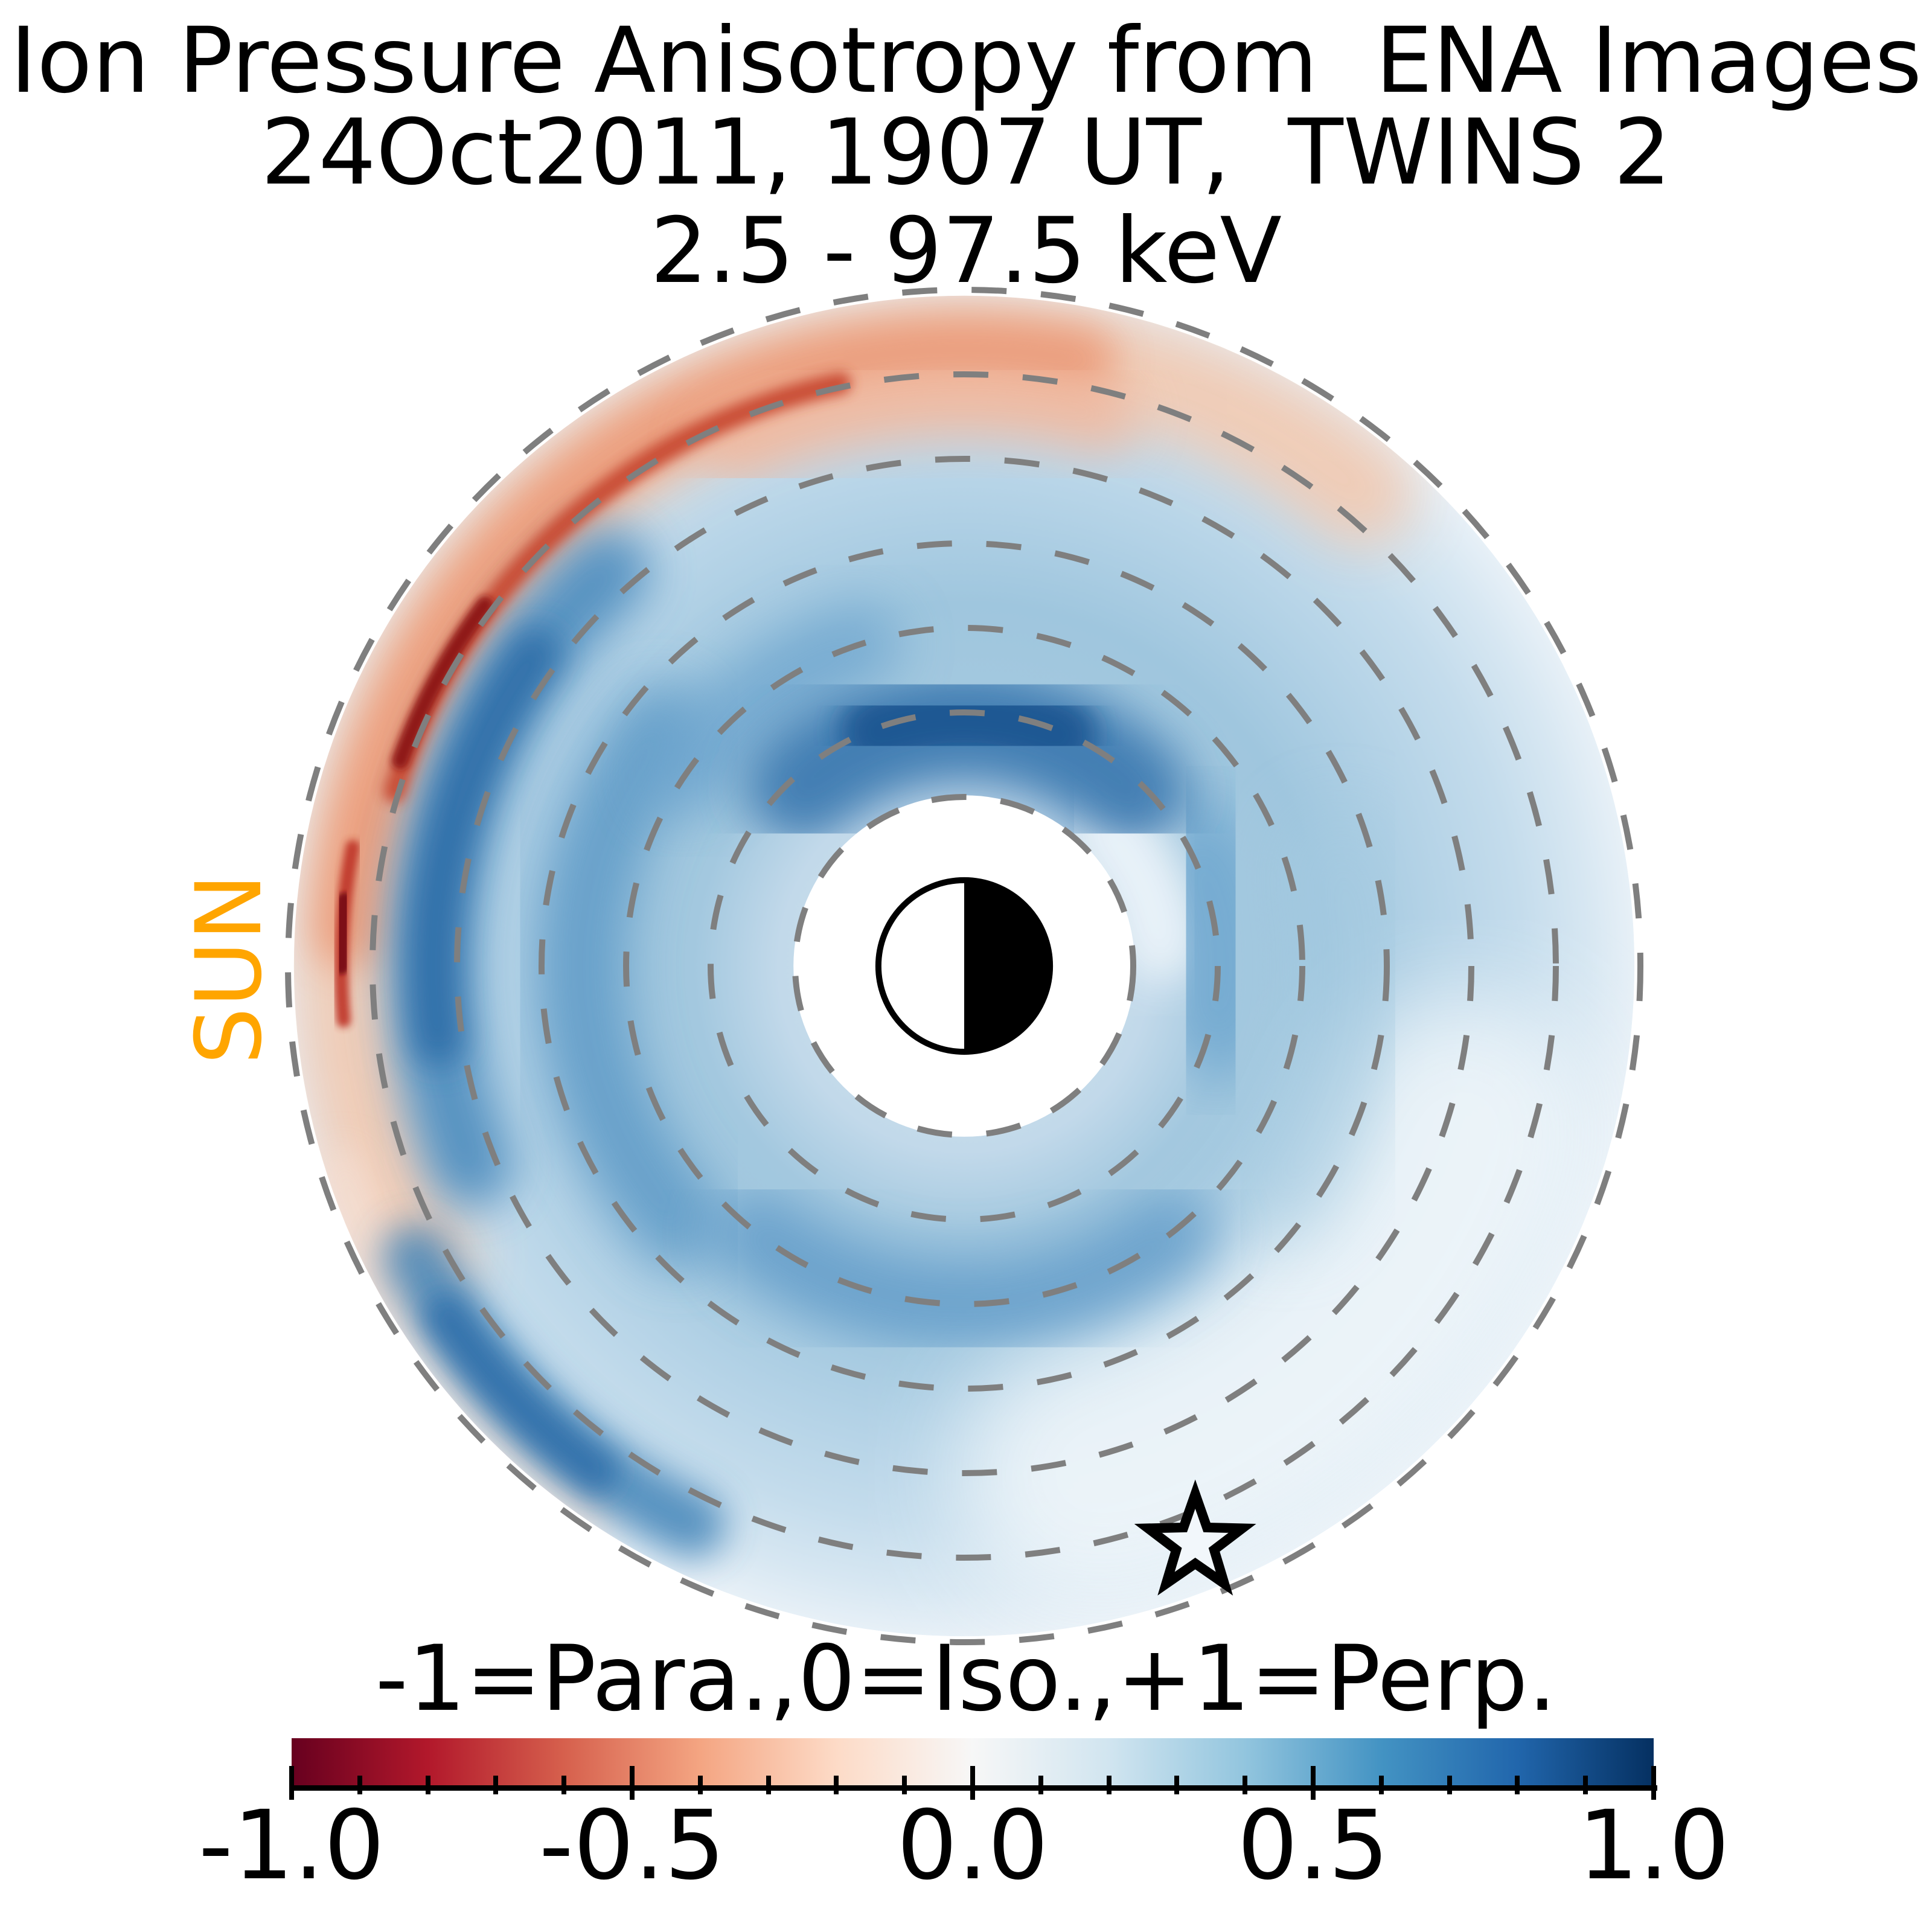  I want to click on field-salmon-band, so click(715, 641).